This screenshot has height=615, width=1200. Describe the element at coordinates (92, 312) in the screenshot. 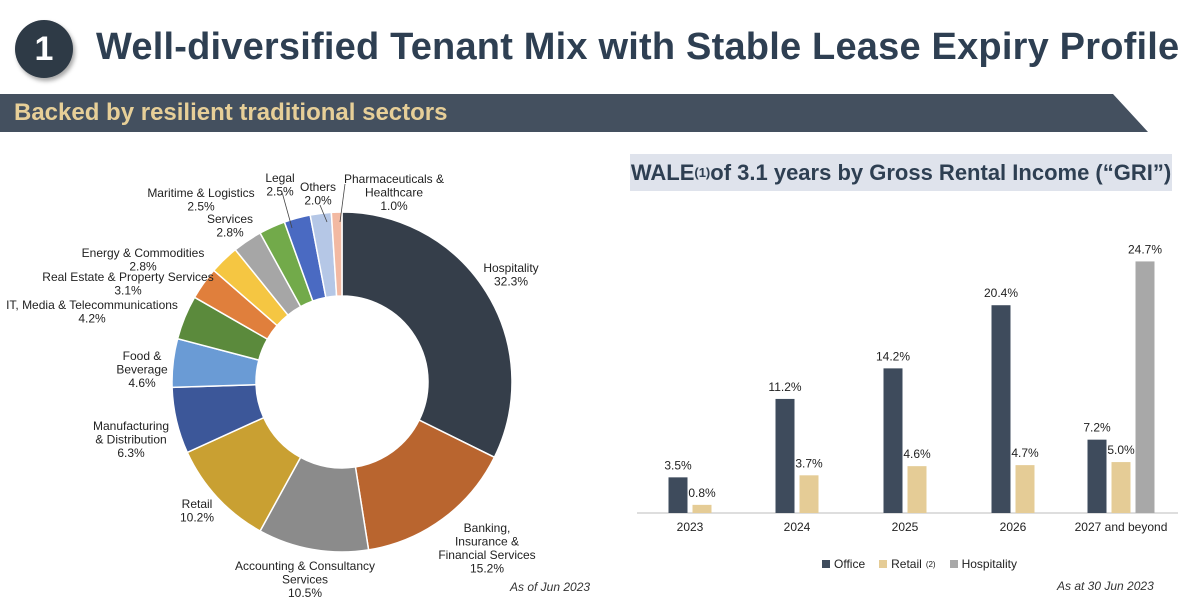

I see `donut-slice-label: IT, Media & Telecommunications 4.2%` at that location.